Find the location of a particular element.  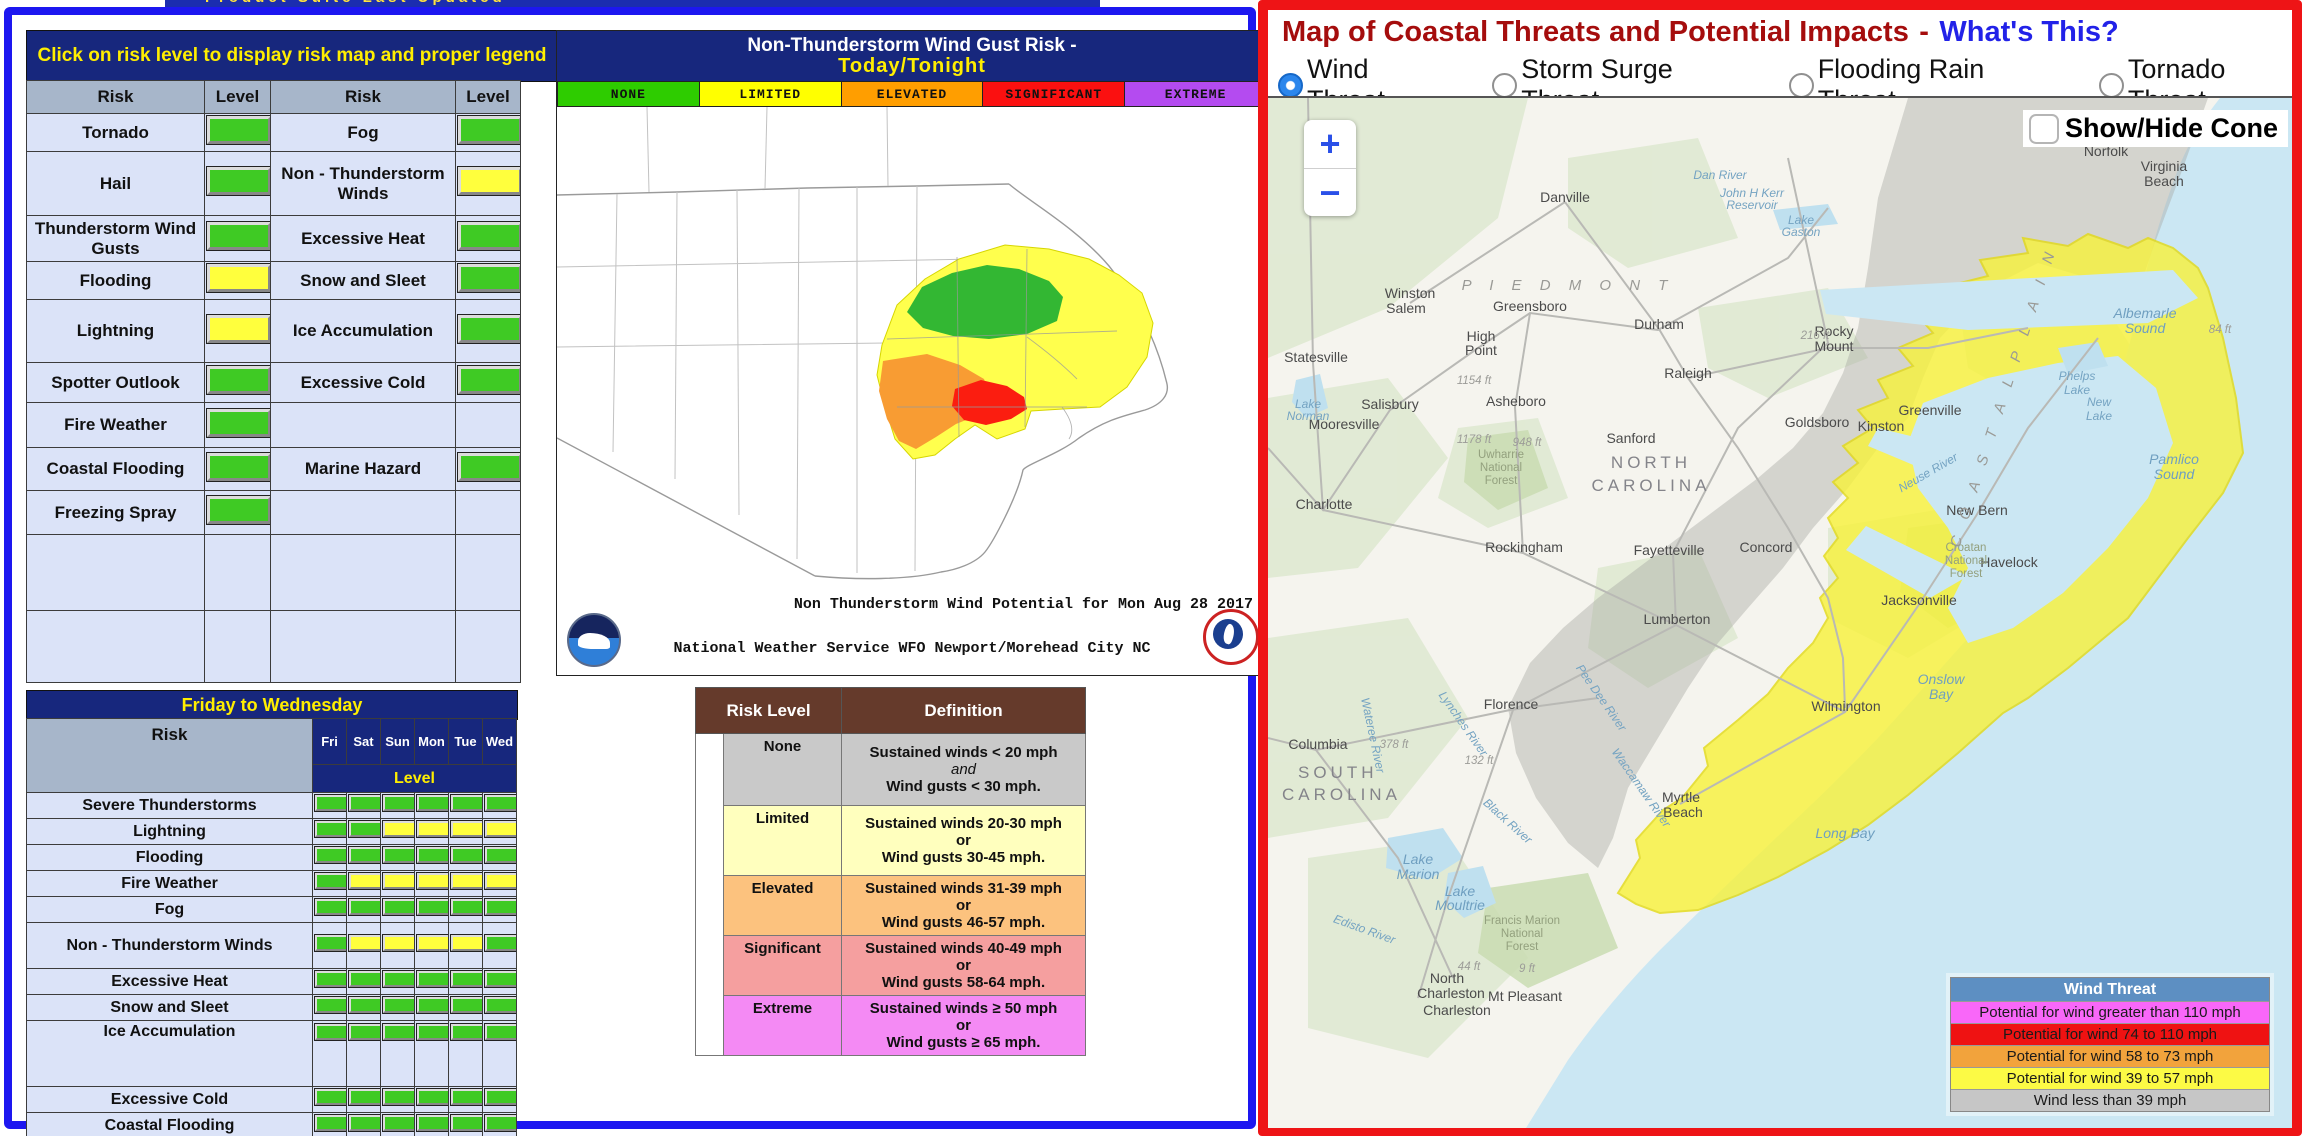

cone-checkbox is located at coordinates (2043, 128).